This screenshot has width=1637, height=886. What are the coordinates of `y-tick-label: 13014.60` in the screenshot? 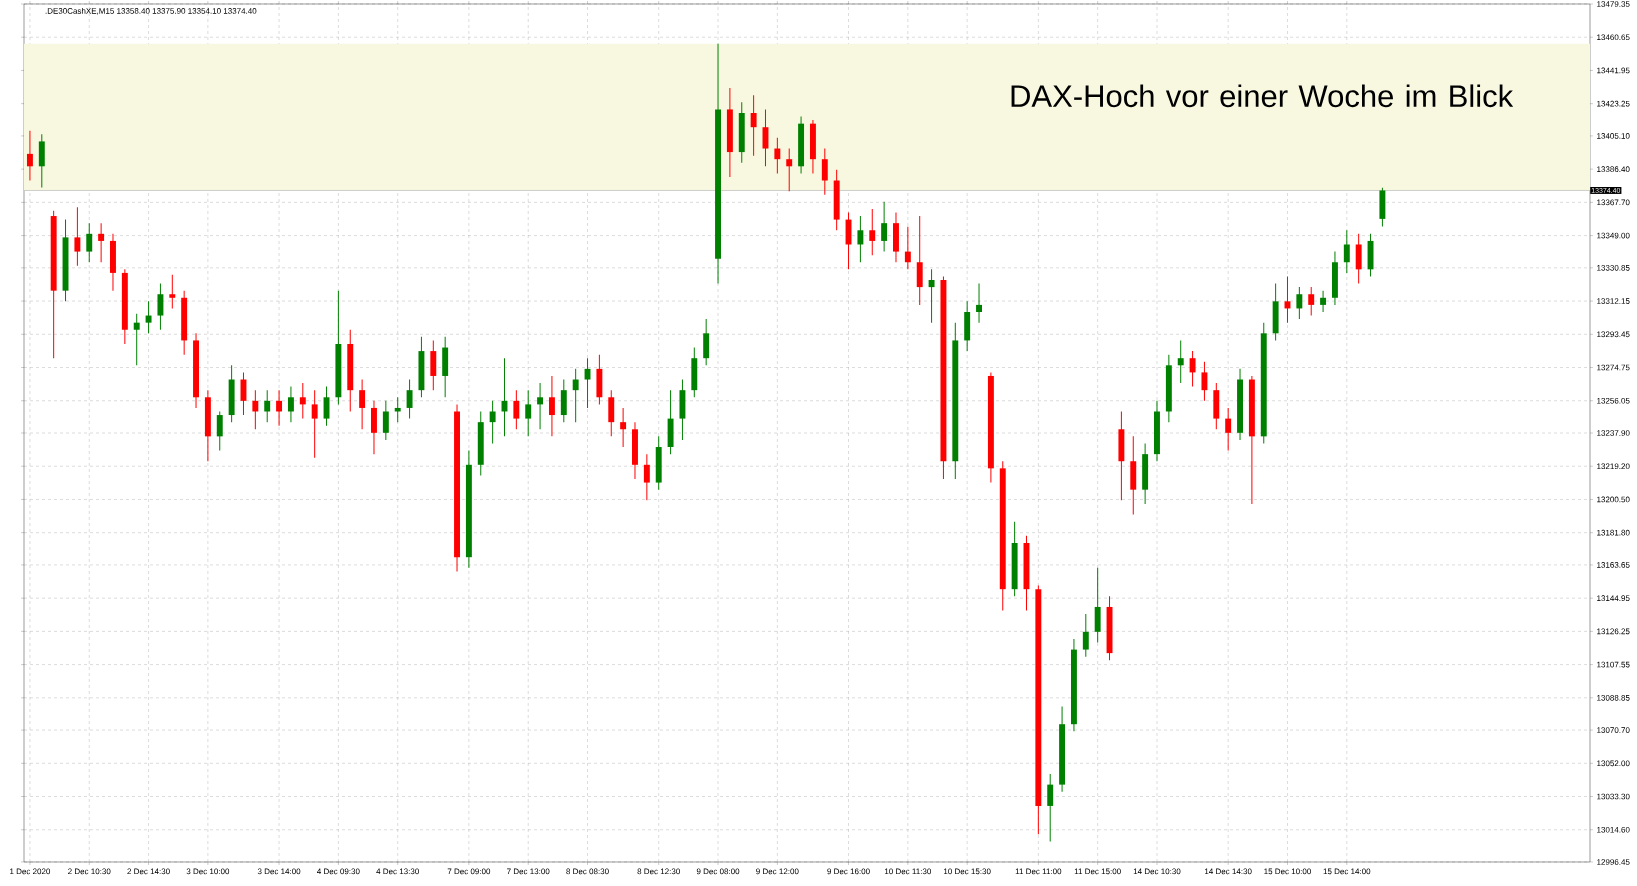 It's located at (1613, 829).